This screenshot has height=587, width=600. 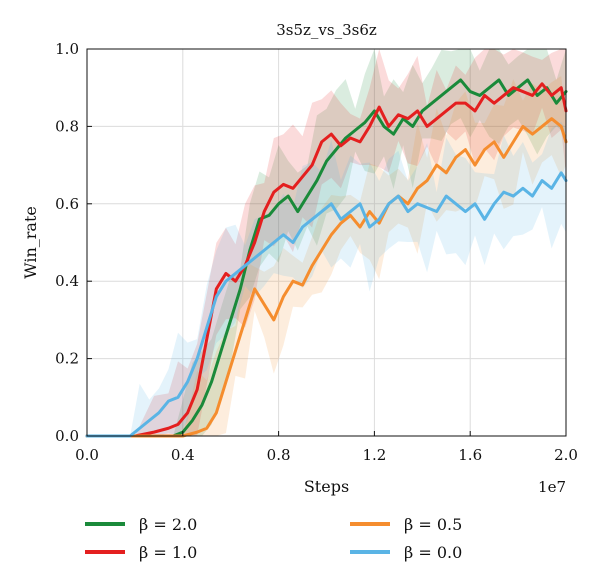 I want to click on y-tick-label: 0.2, so click(x=67, y=359).